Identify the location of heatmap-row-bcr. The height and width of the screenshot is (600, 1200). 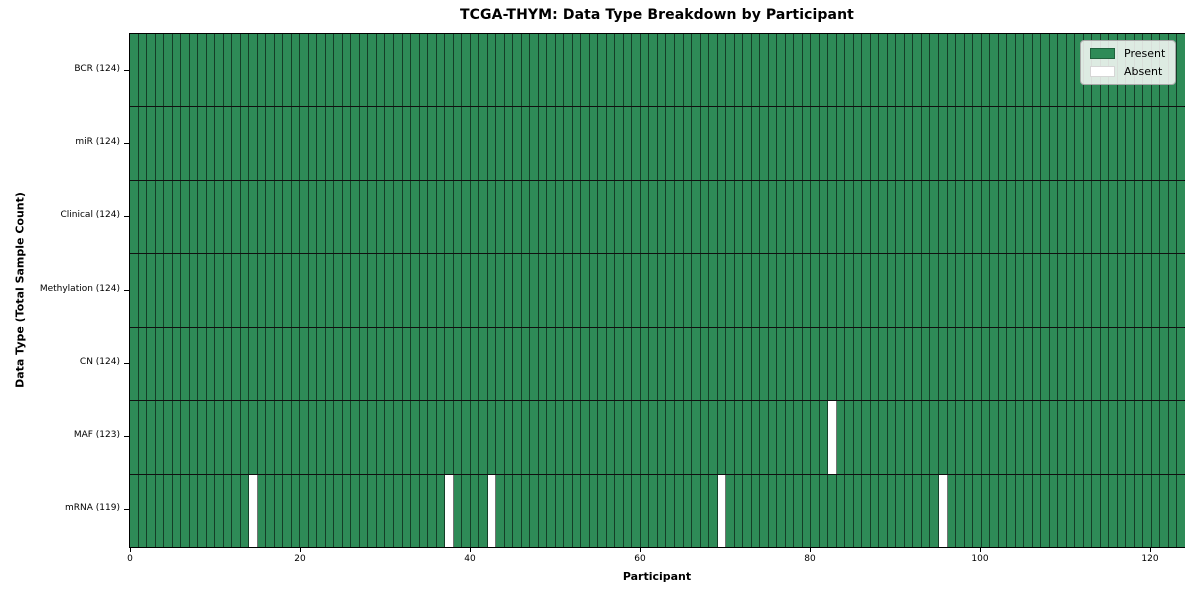
(657, 71).